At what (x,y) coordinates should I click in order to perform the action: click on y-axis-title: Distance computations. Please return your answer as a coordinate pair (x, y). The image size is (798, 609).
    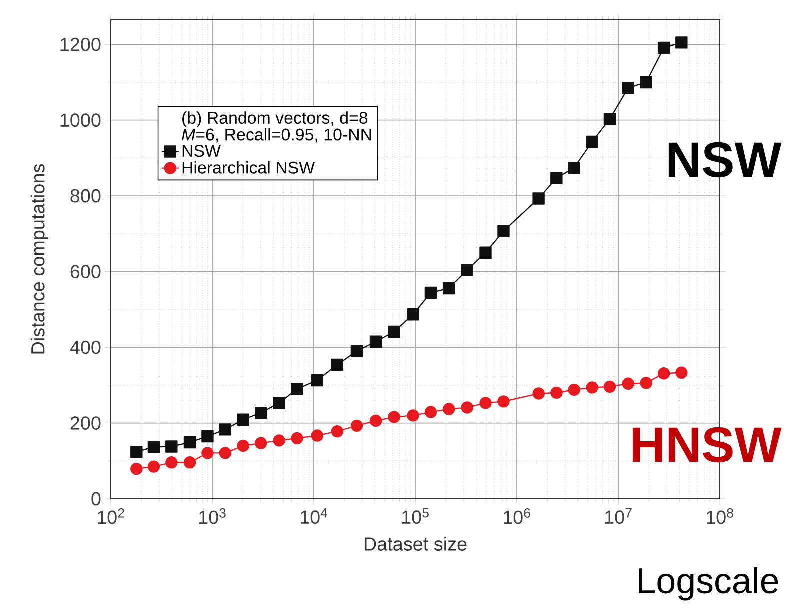
    Looking at the image, I should click on (39, 259).